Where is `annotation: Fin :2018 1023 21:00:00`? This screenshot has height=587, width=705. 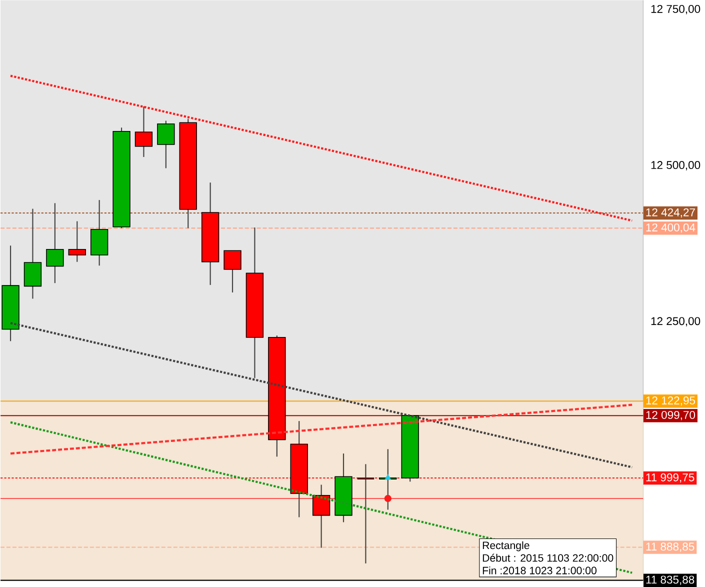 annotation: Fin :2018 1023 21:00:00 is located at coordinates (539, 570).